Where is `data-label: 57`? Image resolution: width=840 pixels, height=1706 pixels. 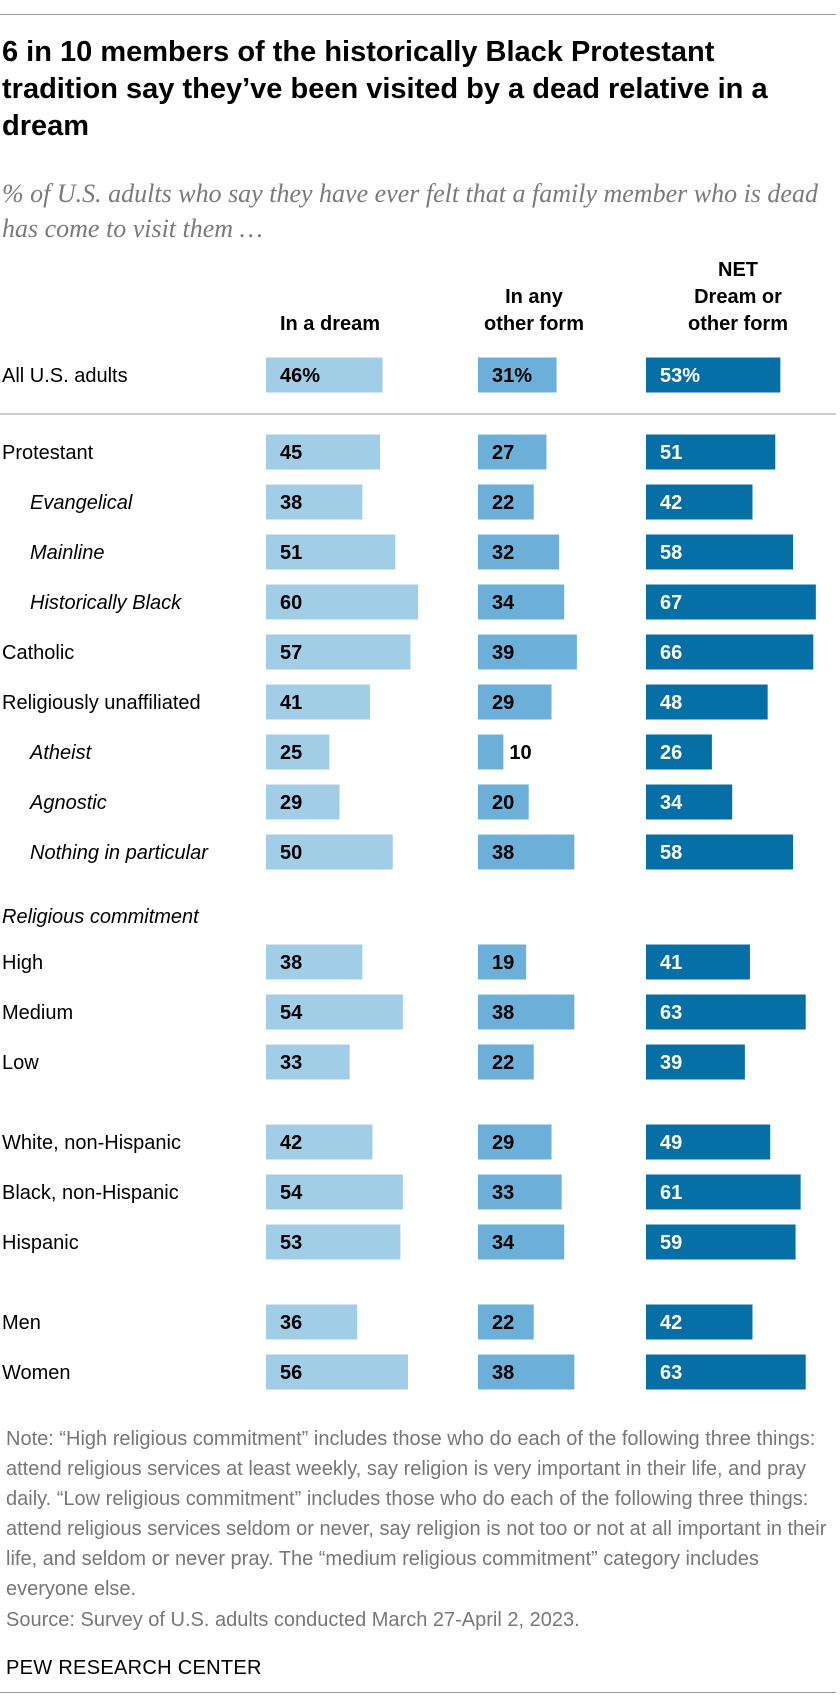
data-label: 57 is located at coordinates (291, 653).